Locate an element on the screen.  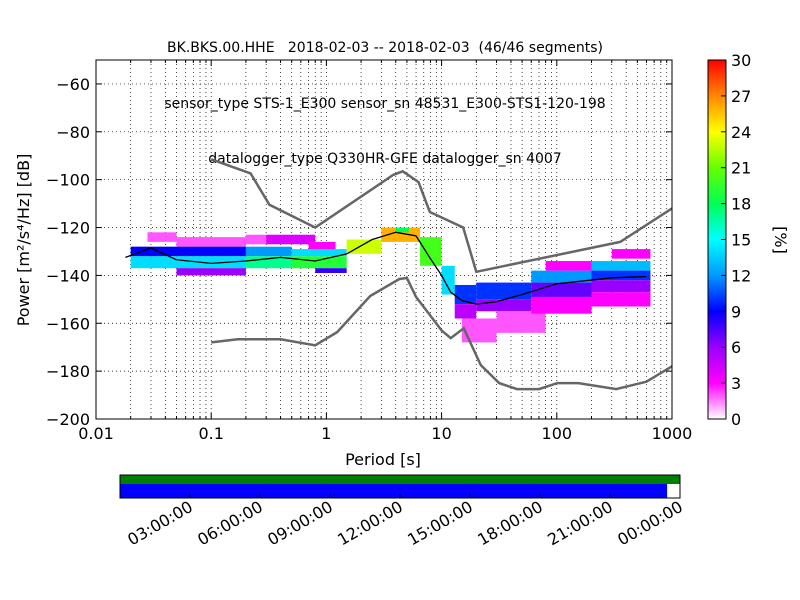
colorbar-tick-label: 15 is located at coordinates (741, 240).